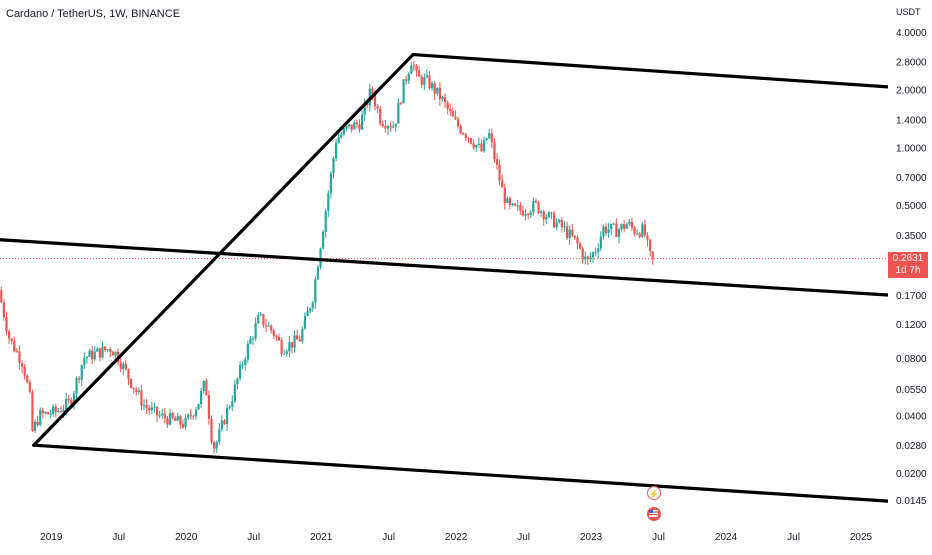 The image size is (932, 555). Describe the element at coordinates (911, 63) in the screenshot. I see `price-tick-label: 2.8000` at that location.